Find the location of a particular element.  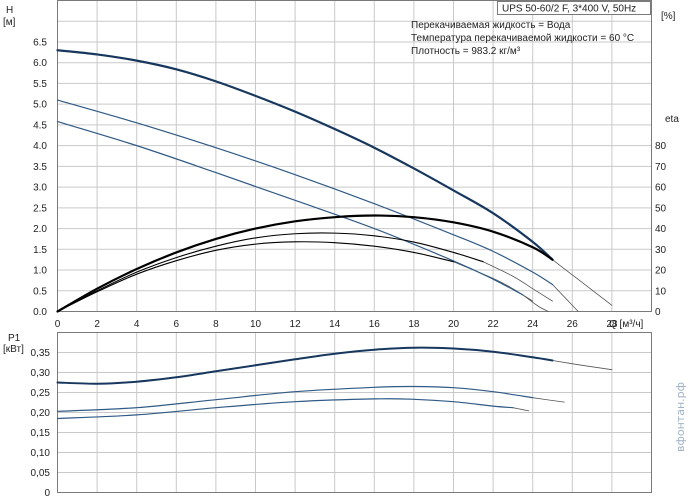

eta-tick-label: 40 is located at coordinates (661, 229).